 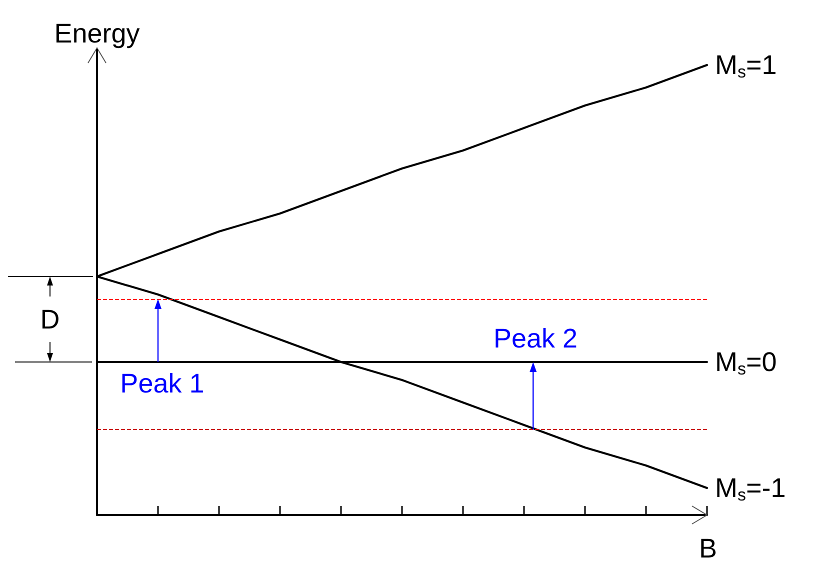 I want to click on annotation: Peak 1, so click(x=162, y=383).